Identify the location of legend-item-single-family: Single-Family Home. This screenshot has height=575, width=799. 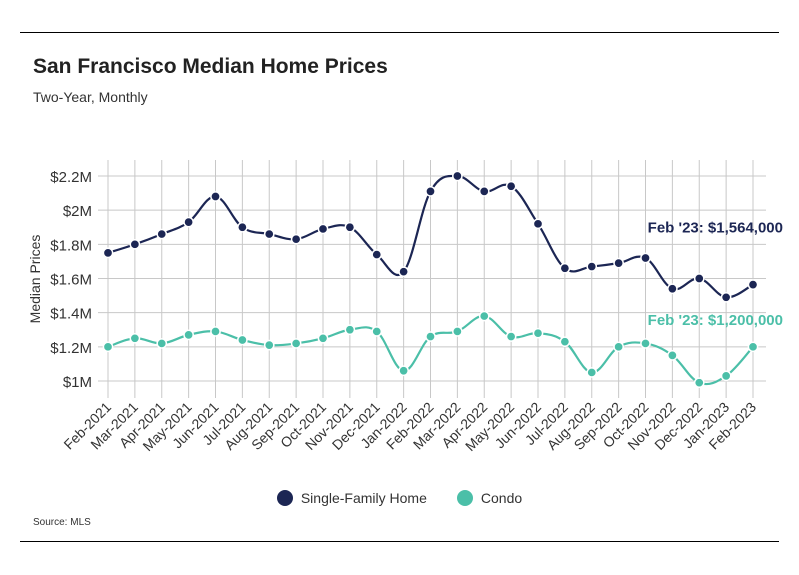
(351, 498).